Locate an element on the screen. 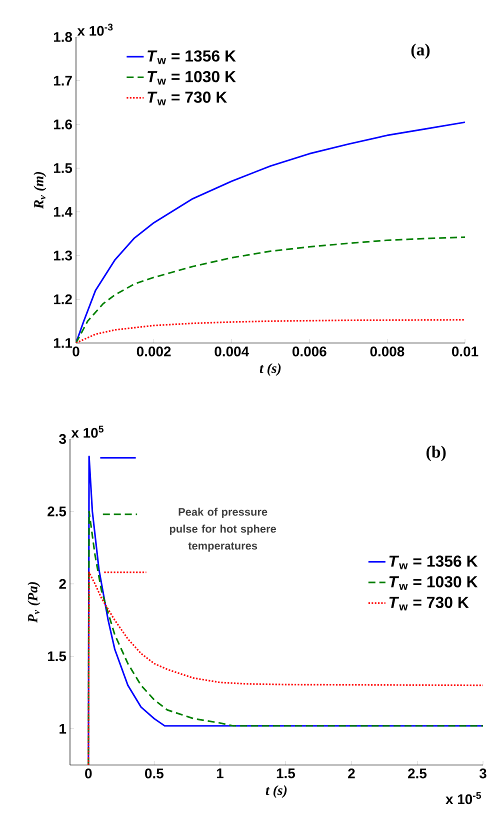  text: x 10$^{-5}$ is located at coordinates (464, 798).